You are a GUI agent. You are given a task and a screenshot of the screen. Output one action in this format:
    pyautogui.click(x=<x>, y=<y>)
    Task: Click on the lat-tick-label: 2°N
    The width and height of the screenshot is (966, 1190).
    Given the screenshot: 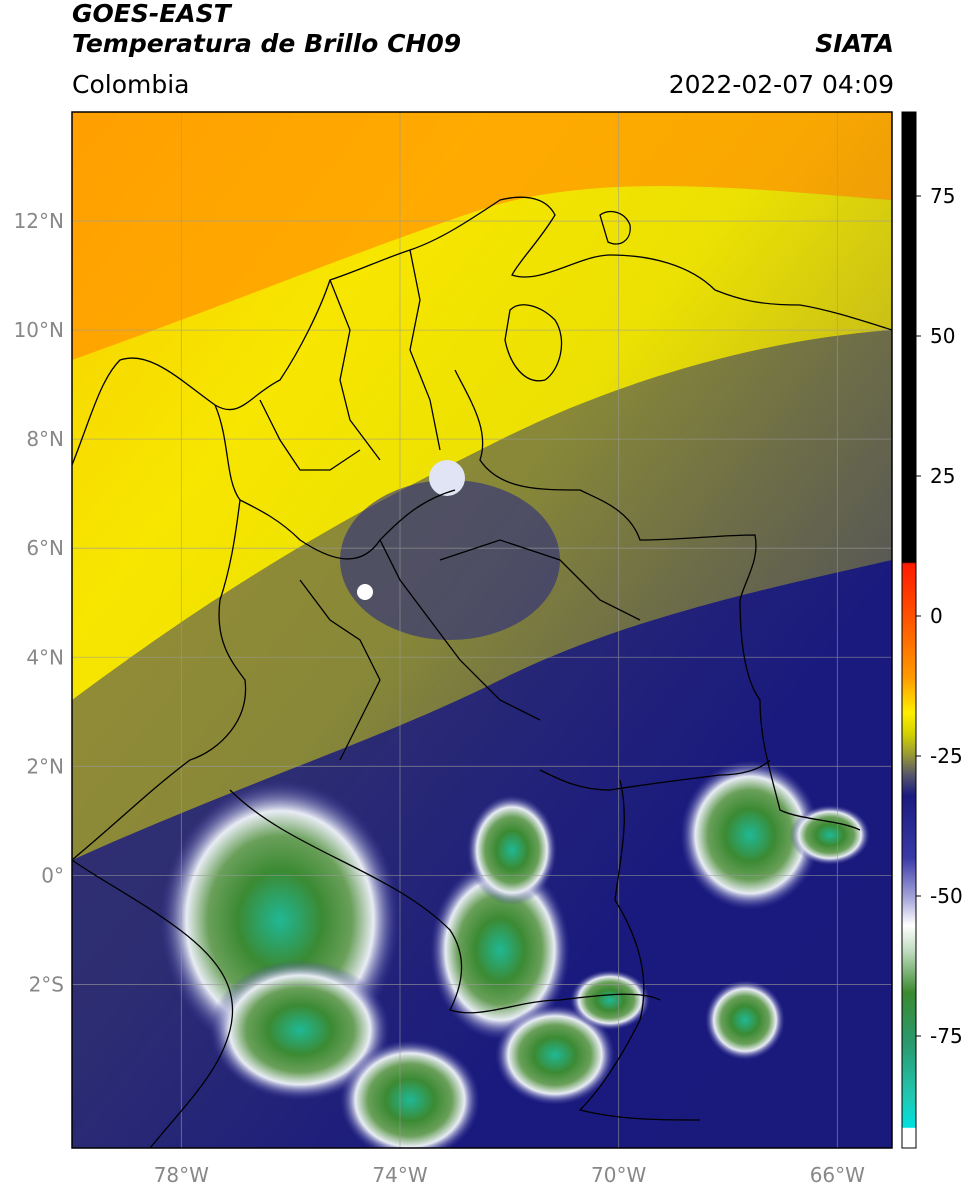 What is the action you would take?
    pyautogui.click(x=45, y=766)
    